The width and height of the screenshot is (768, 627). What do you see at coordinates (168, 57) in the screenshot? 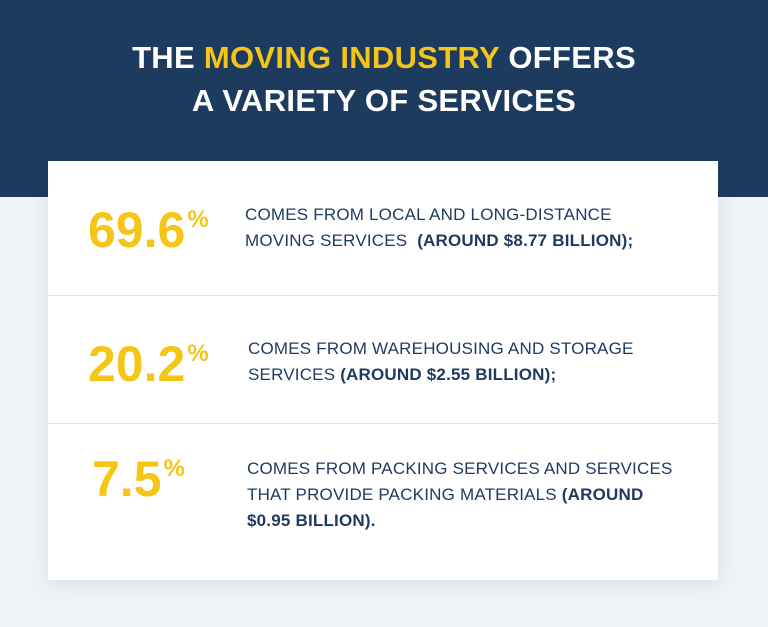
I see `title-part-1: THE` at bounding box center [168, 57].